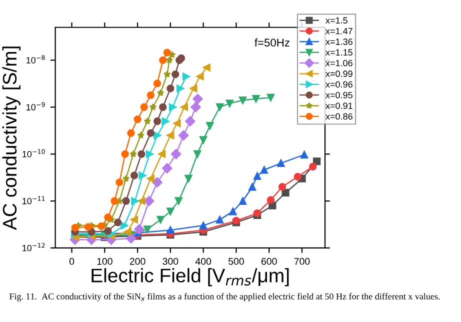 This screenshot has height=322, width=461. Describe the element at coordinates (203, 261) in the screenshot. I see `x-tick-label: 400` at that location.